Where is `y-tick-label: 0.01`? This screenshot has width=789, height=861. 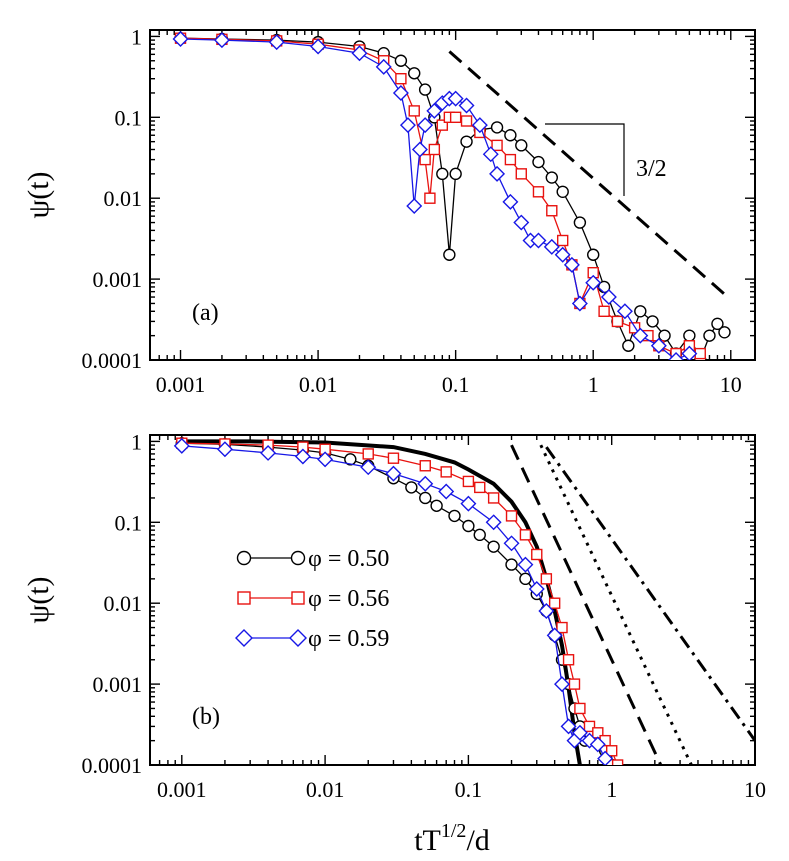
y-tick-label: 0.01 is located at coordinates (123, 198).